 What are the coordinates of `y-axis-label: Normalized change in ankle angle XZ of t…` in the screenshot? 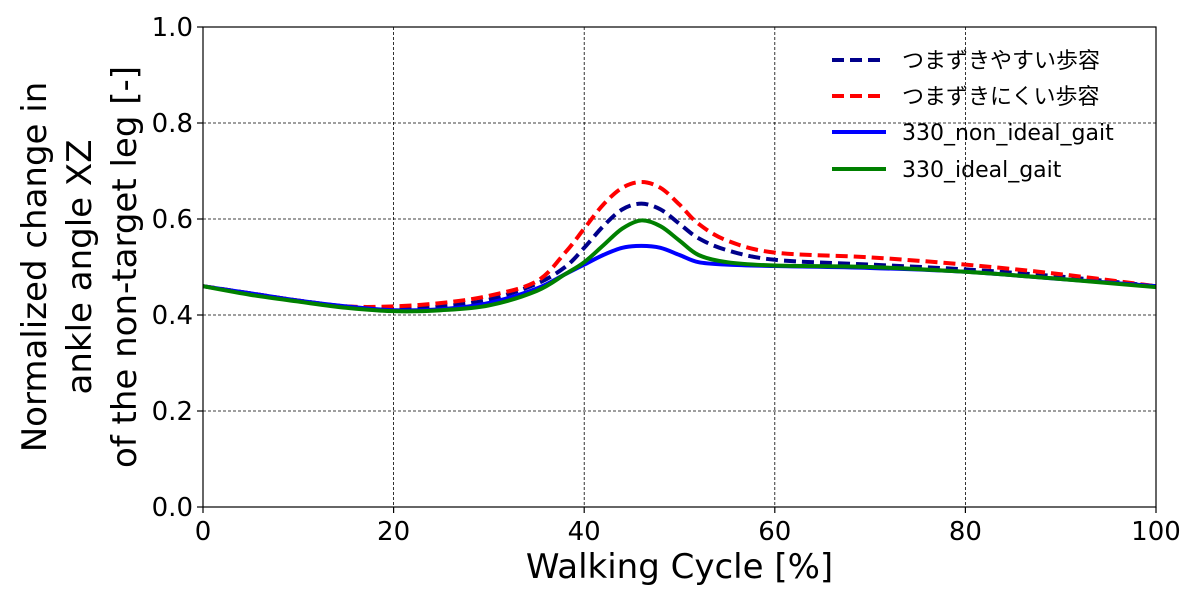 It's located at (80, 267).